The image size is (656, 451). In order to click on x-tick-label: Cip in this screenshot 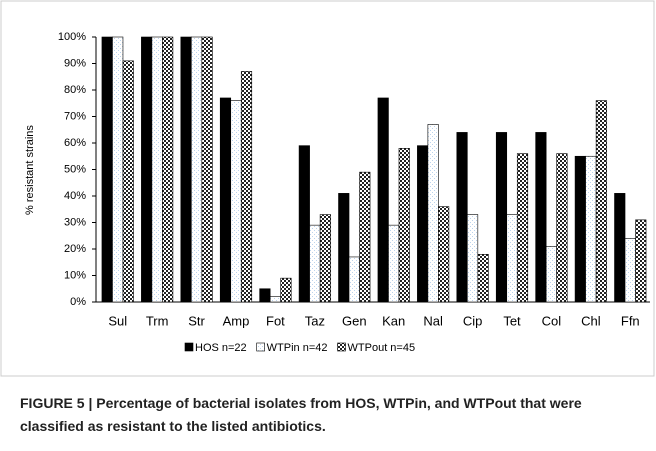, I will do `click(473, 320)`.